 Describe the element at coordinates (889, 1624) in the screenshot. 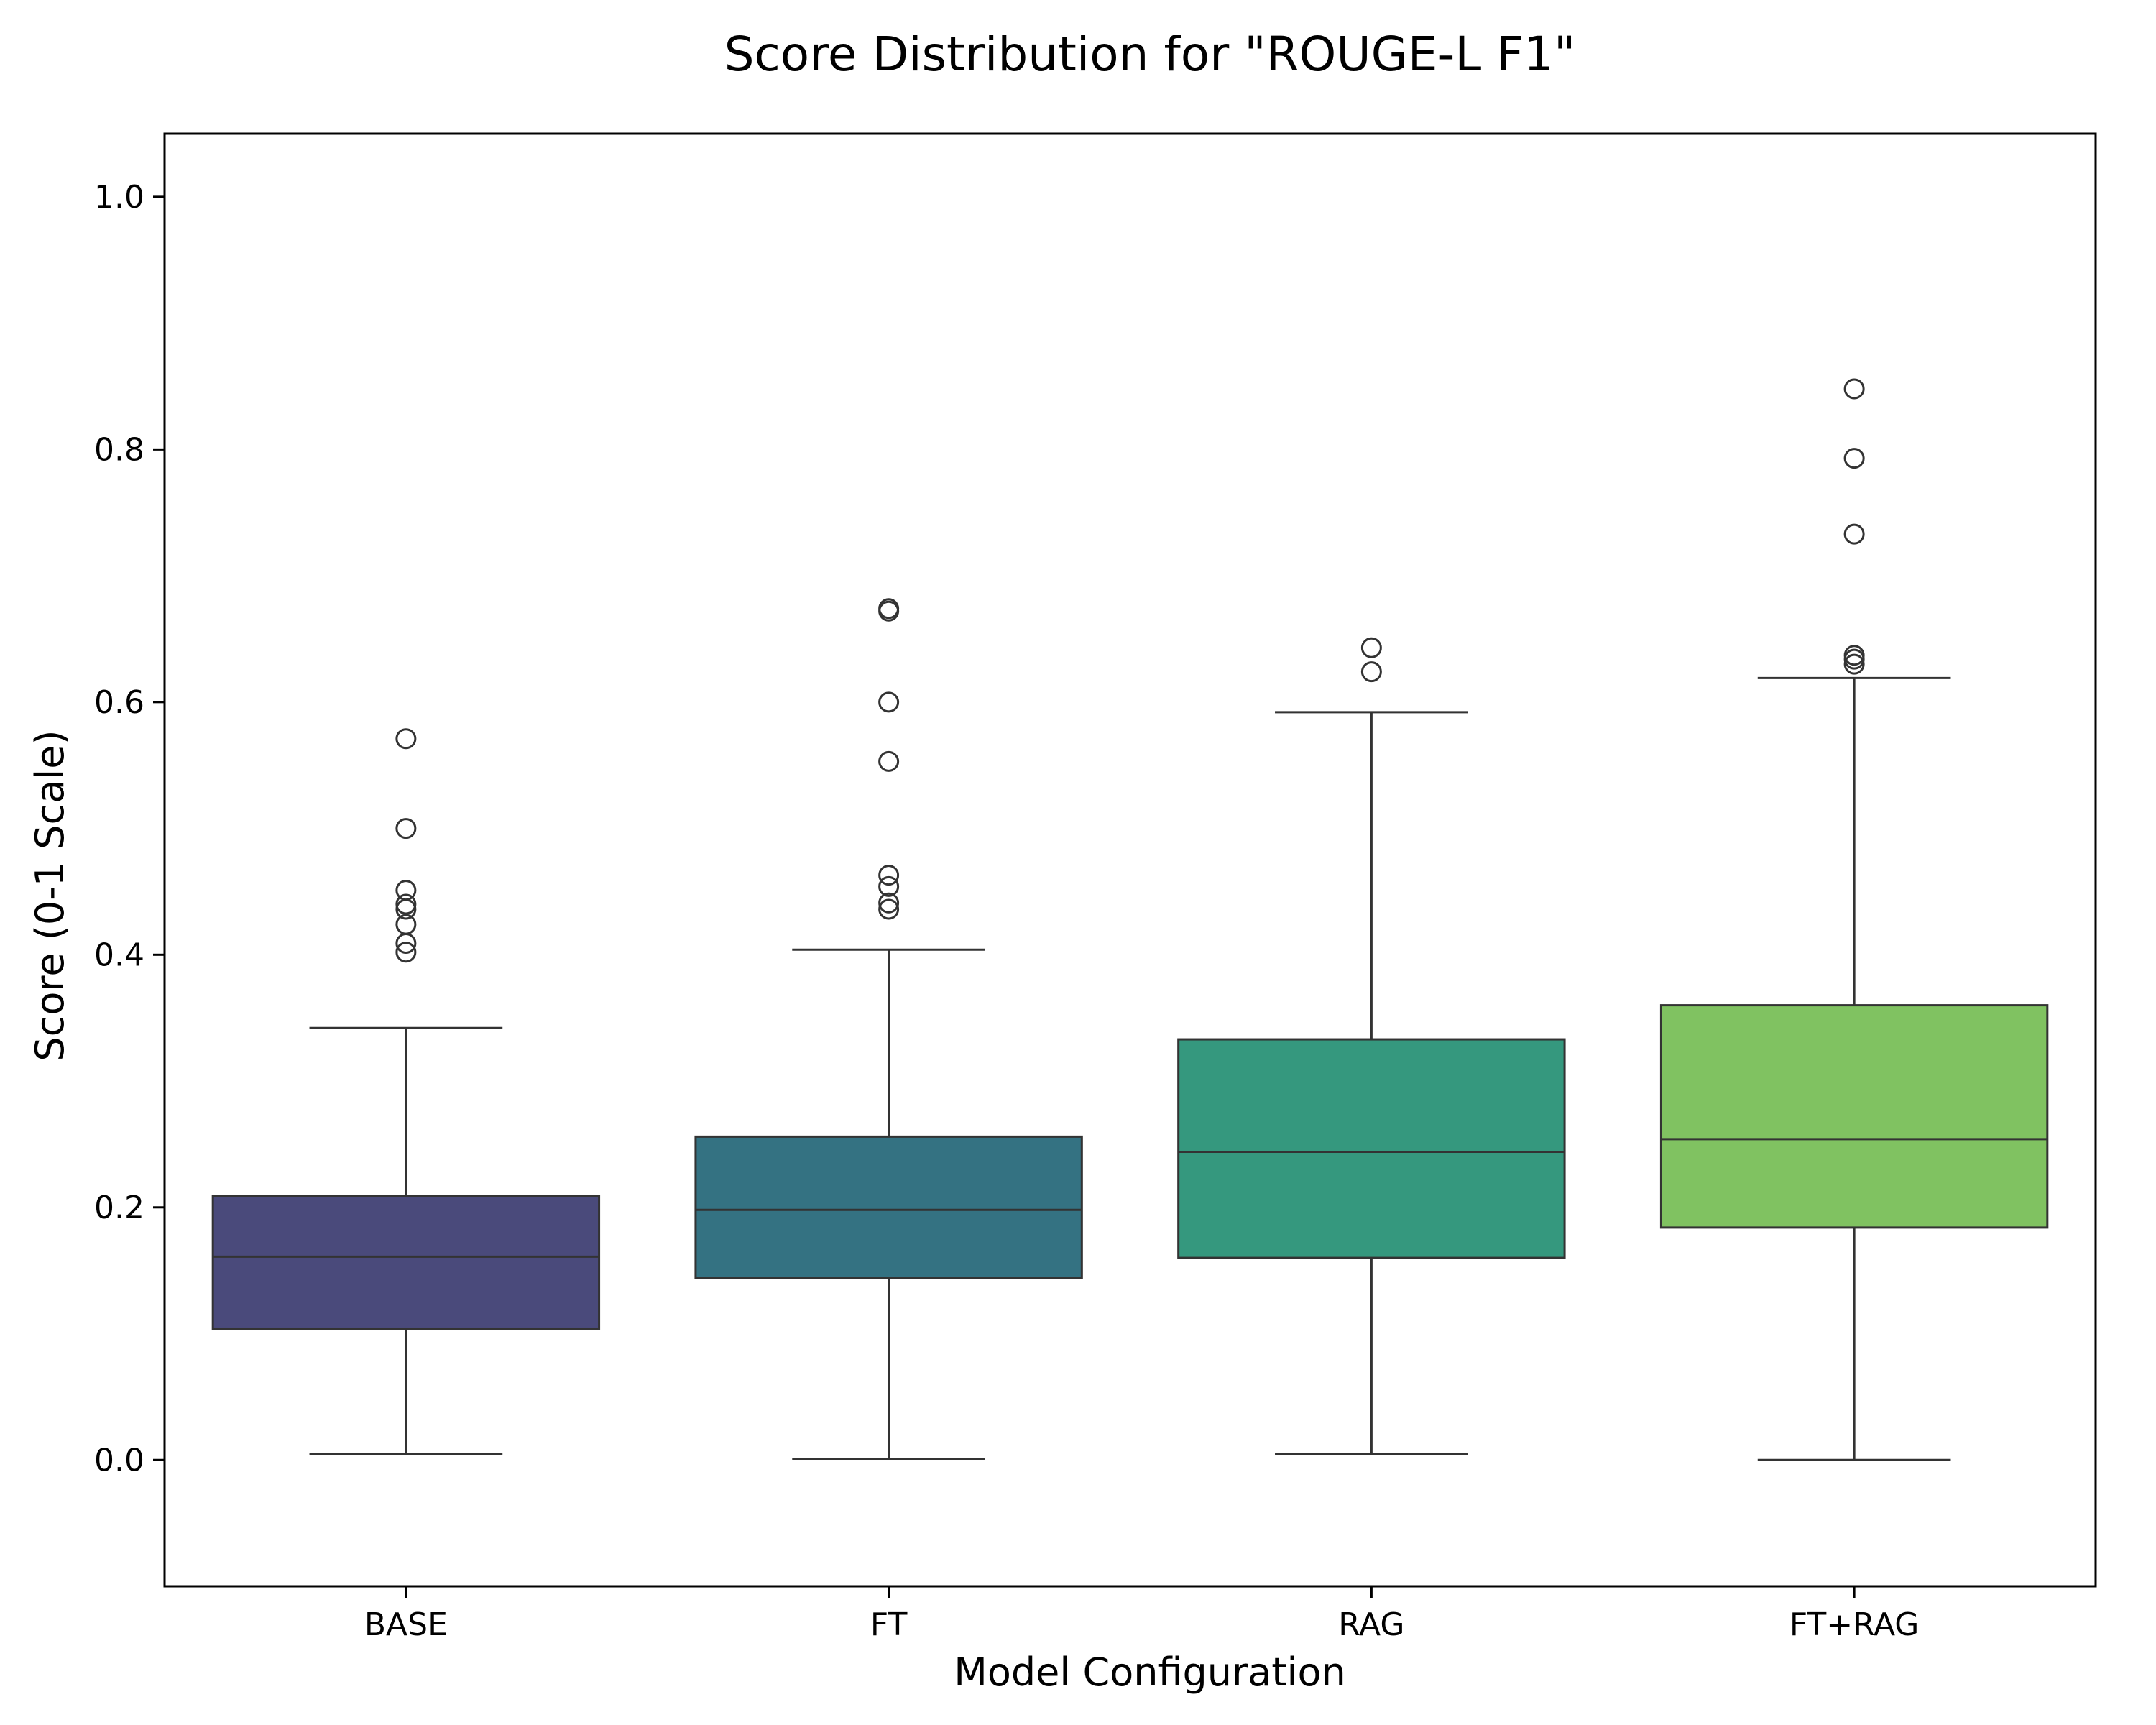

I see `x-tick-label: FT` at that location.